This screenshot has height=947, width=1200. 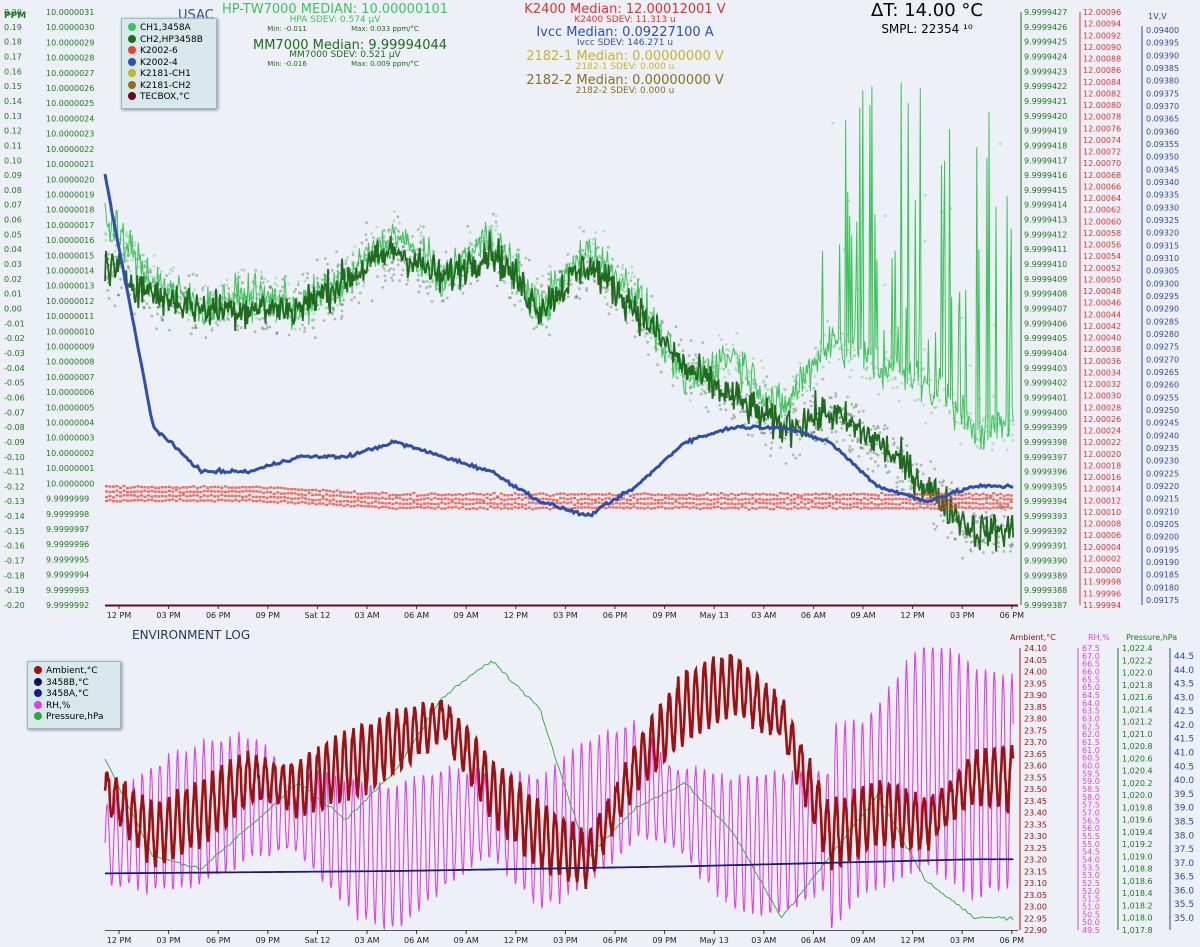 I want to click on ref-10v-tick-label: 9.9999997, so click(x=67, y=529).